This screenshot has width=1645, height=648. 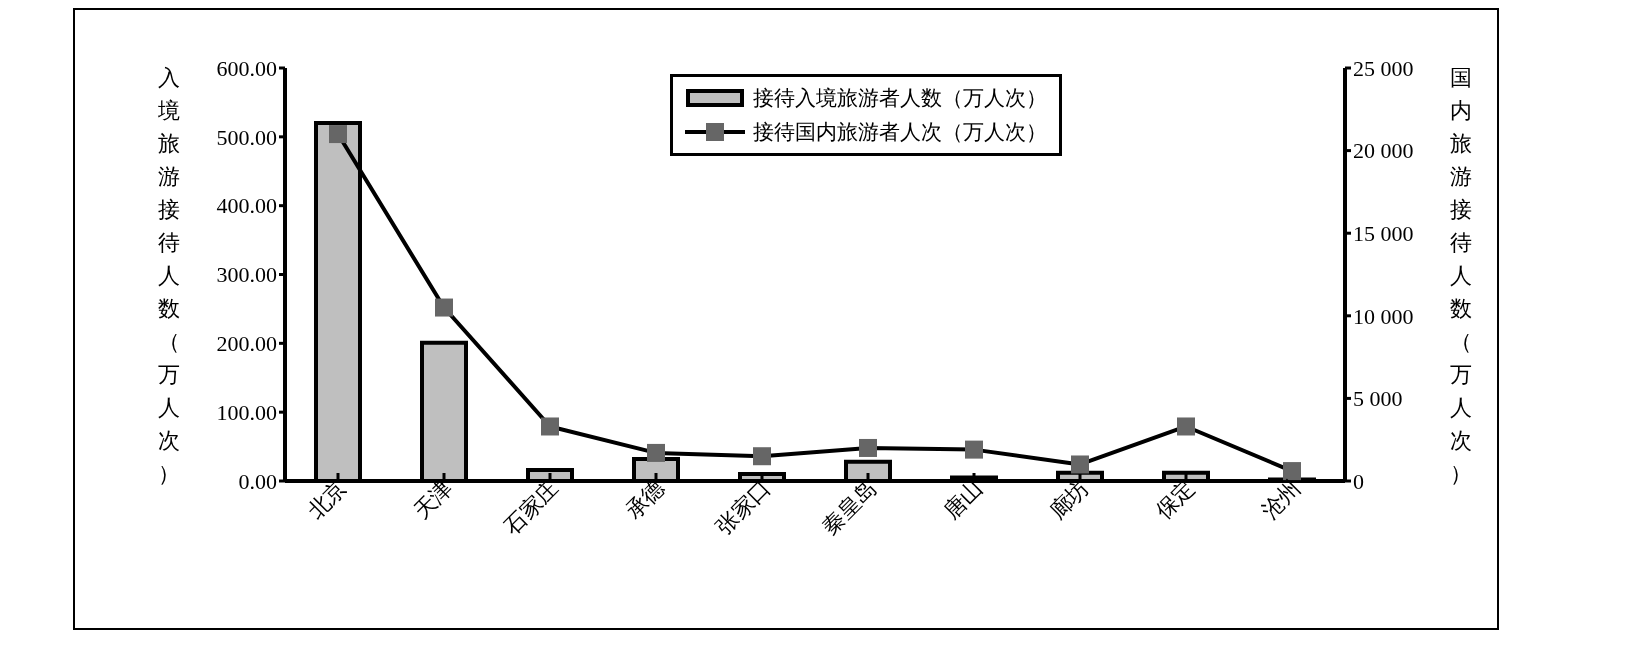 I want to click on y-tick-label: 600.00, so click(x=246, y=68).